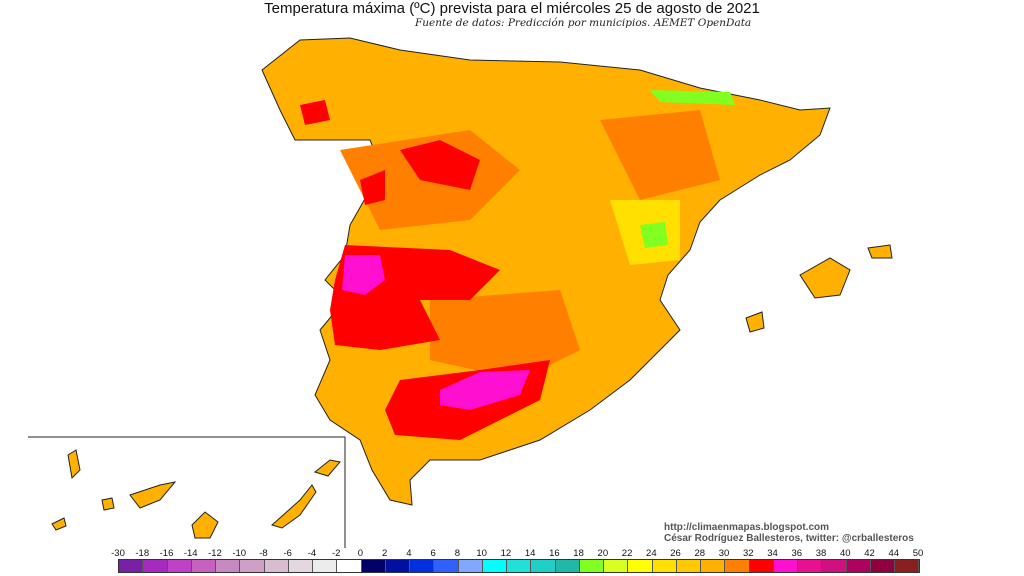 The width and height of the screenshot is (1024, 576). Describe the element at coordinates (390, 152) in the screenshot. I see `hot-zone-north` at that location.